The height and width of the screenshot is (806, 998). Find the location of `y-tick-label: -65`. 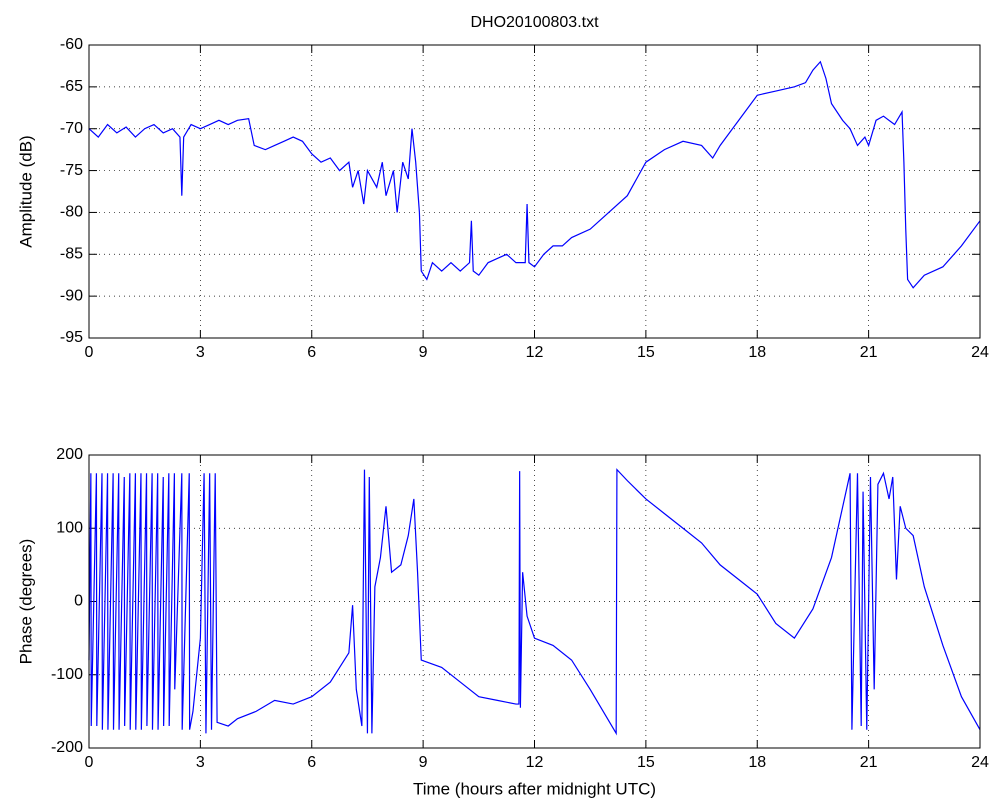

y-tick-label: -65 is located at coordinates (71, 86).